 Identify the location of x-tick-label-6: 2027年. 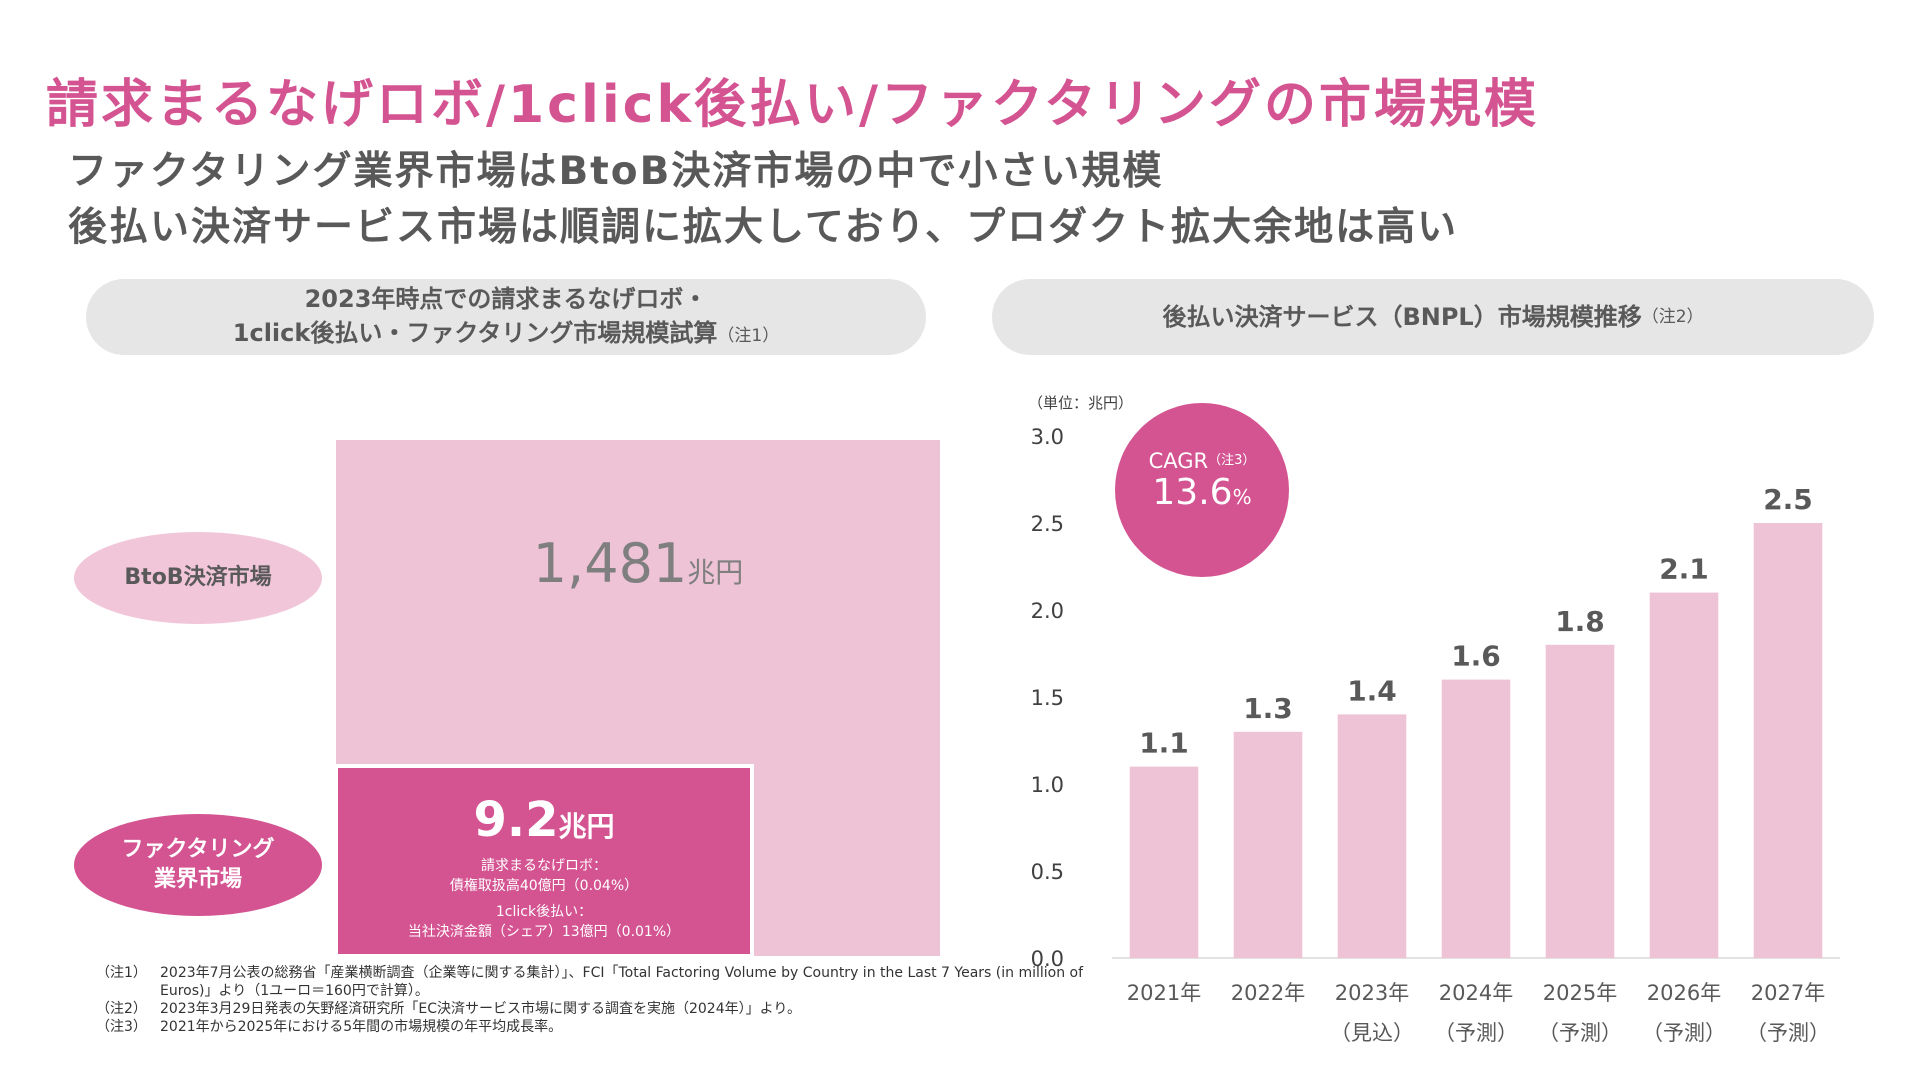
(1788, 993).